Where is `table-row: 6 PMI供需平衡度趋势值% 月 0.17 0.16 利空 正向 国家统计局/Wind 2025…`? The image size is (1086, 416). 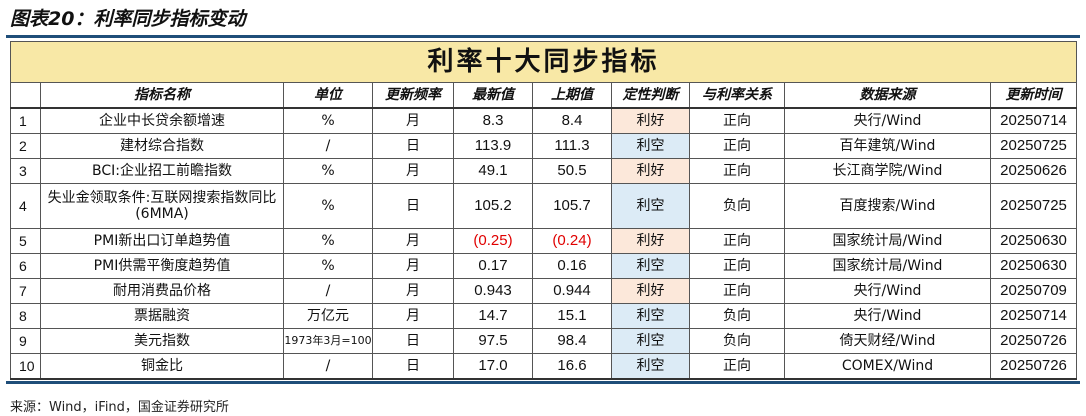
table-row: 6 PMI供需平衡度趋势值% 月 0.17 0.16 利空 正向 国家统计局/Wind 2025… is located at coordinates (544, 266).